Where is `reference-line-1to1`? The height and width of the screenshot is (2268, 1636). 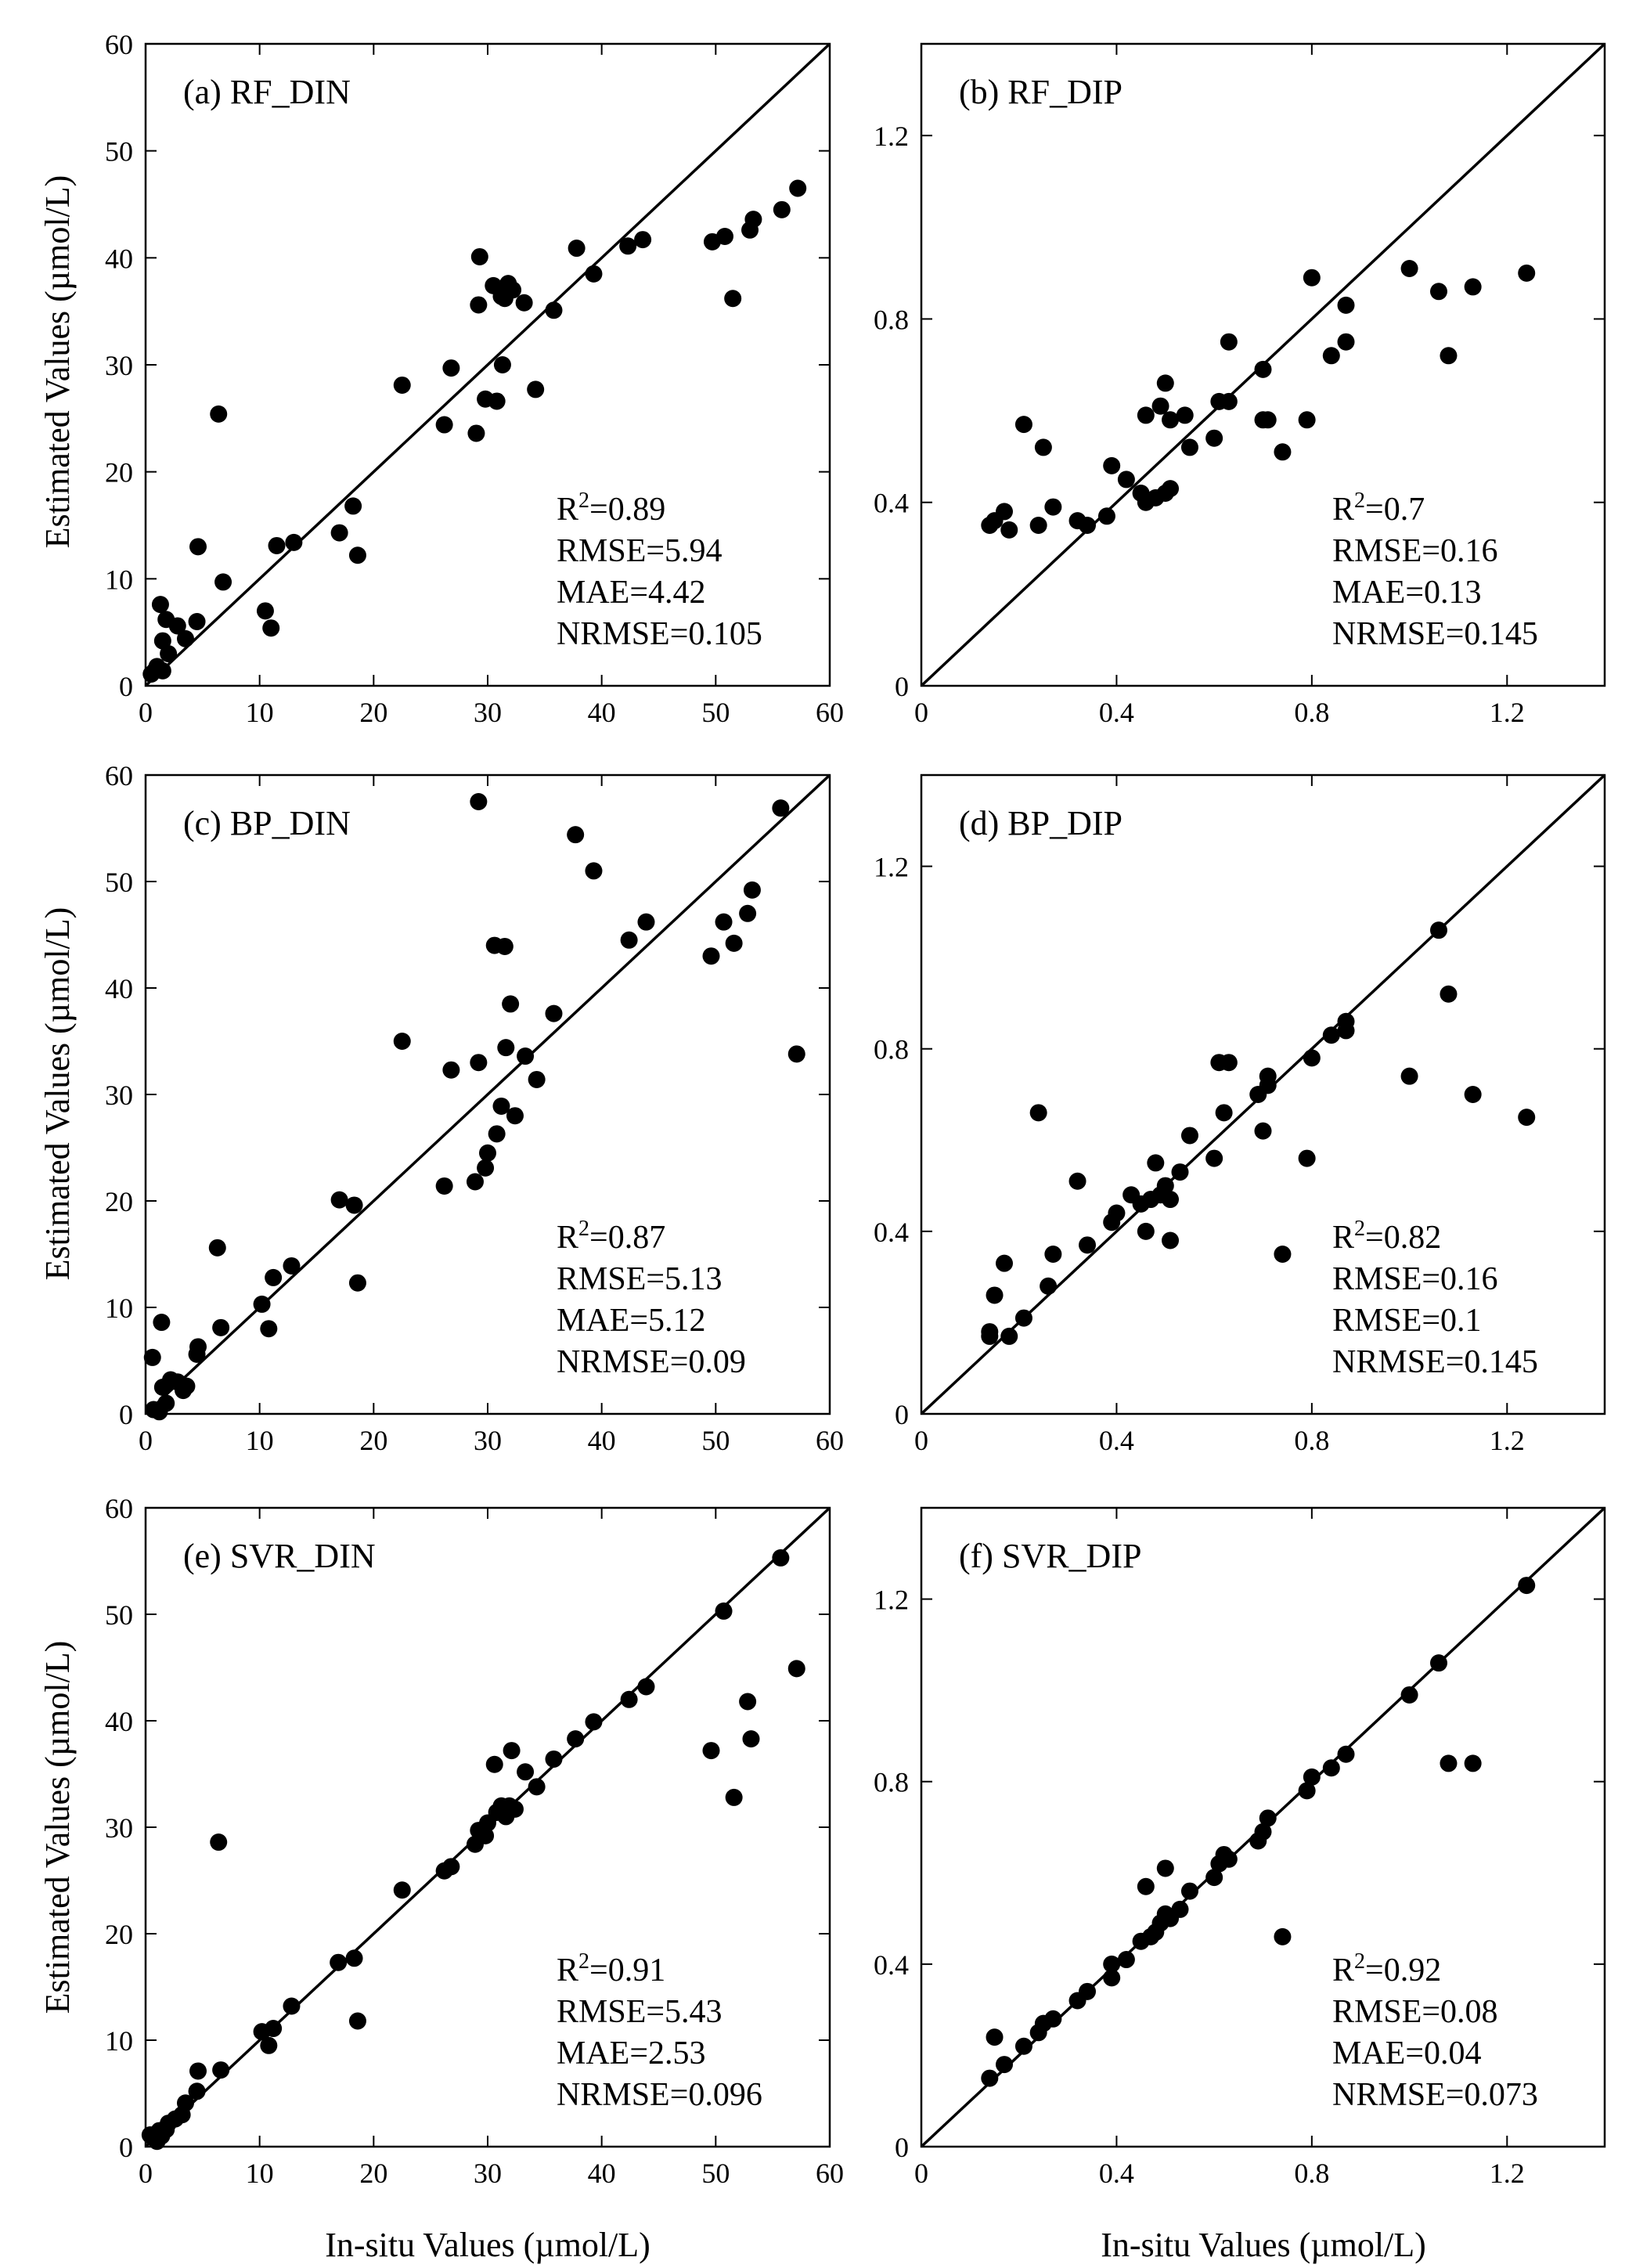 reference-line-1to1 is located at coordinates (487, 364).